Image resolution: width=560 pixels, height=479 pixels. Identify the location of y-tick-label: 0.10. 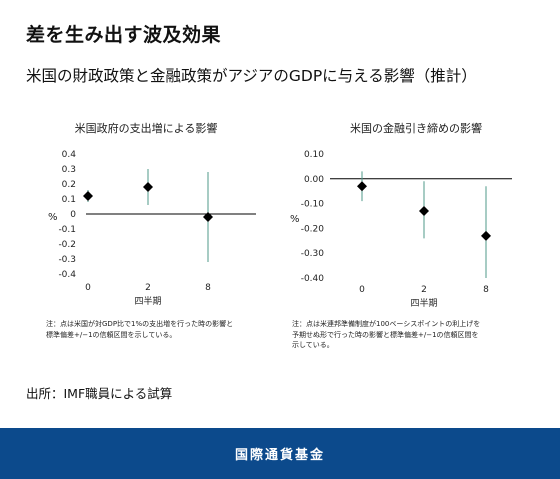
(314, 155).